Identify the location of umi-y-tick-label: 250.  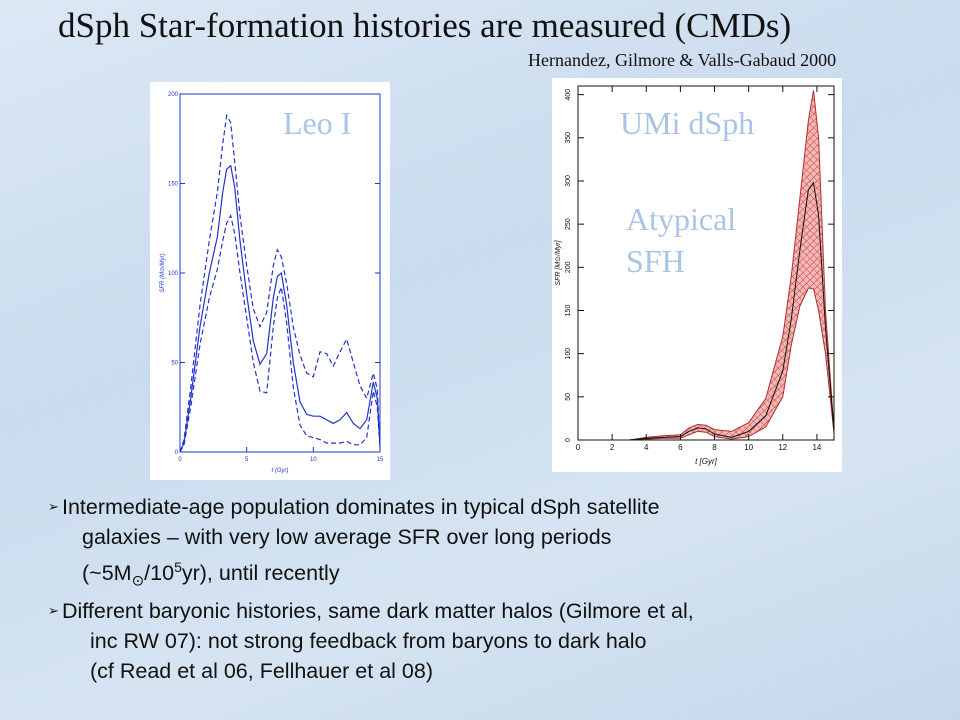
(568, 224).